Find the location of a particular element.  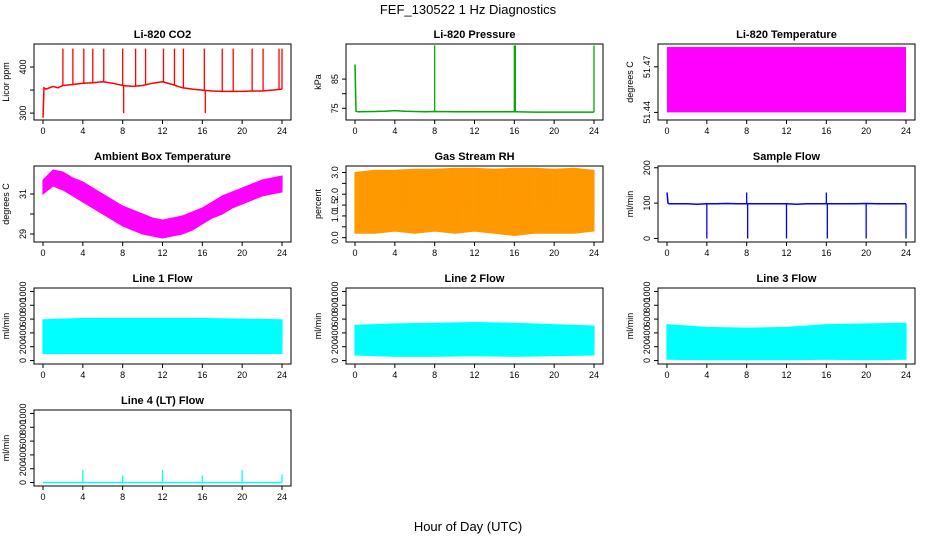

panel-y-axis-label: percent is located at coordinates (318, 203).